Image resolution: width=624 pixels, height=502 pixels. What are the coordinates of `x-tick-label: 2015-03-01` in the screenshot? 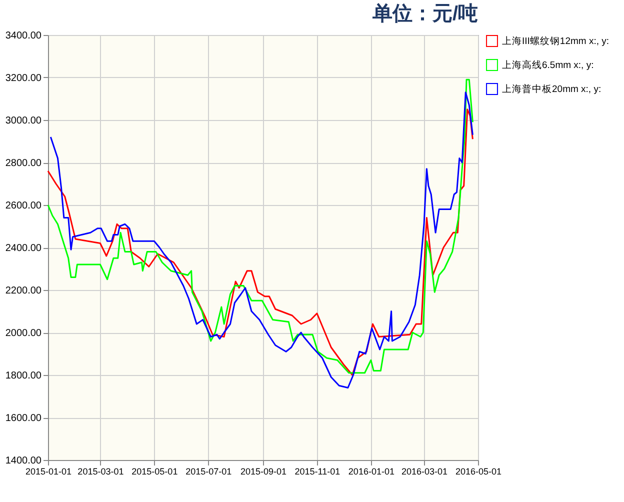 It's located at (101, 471).